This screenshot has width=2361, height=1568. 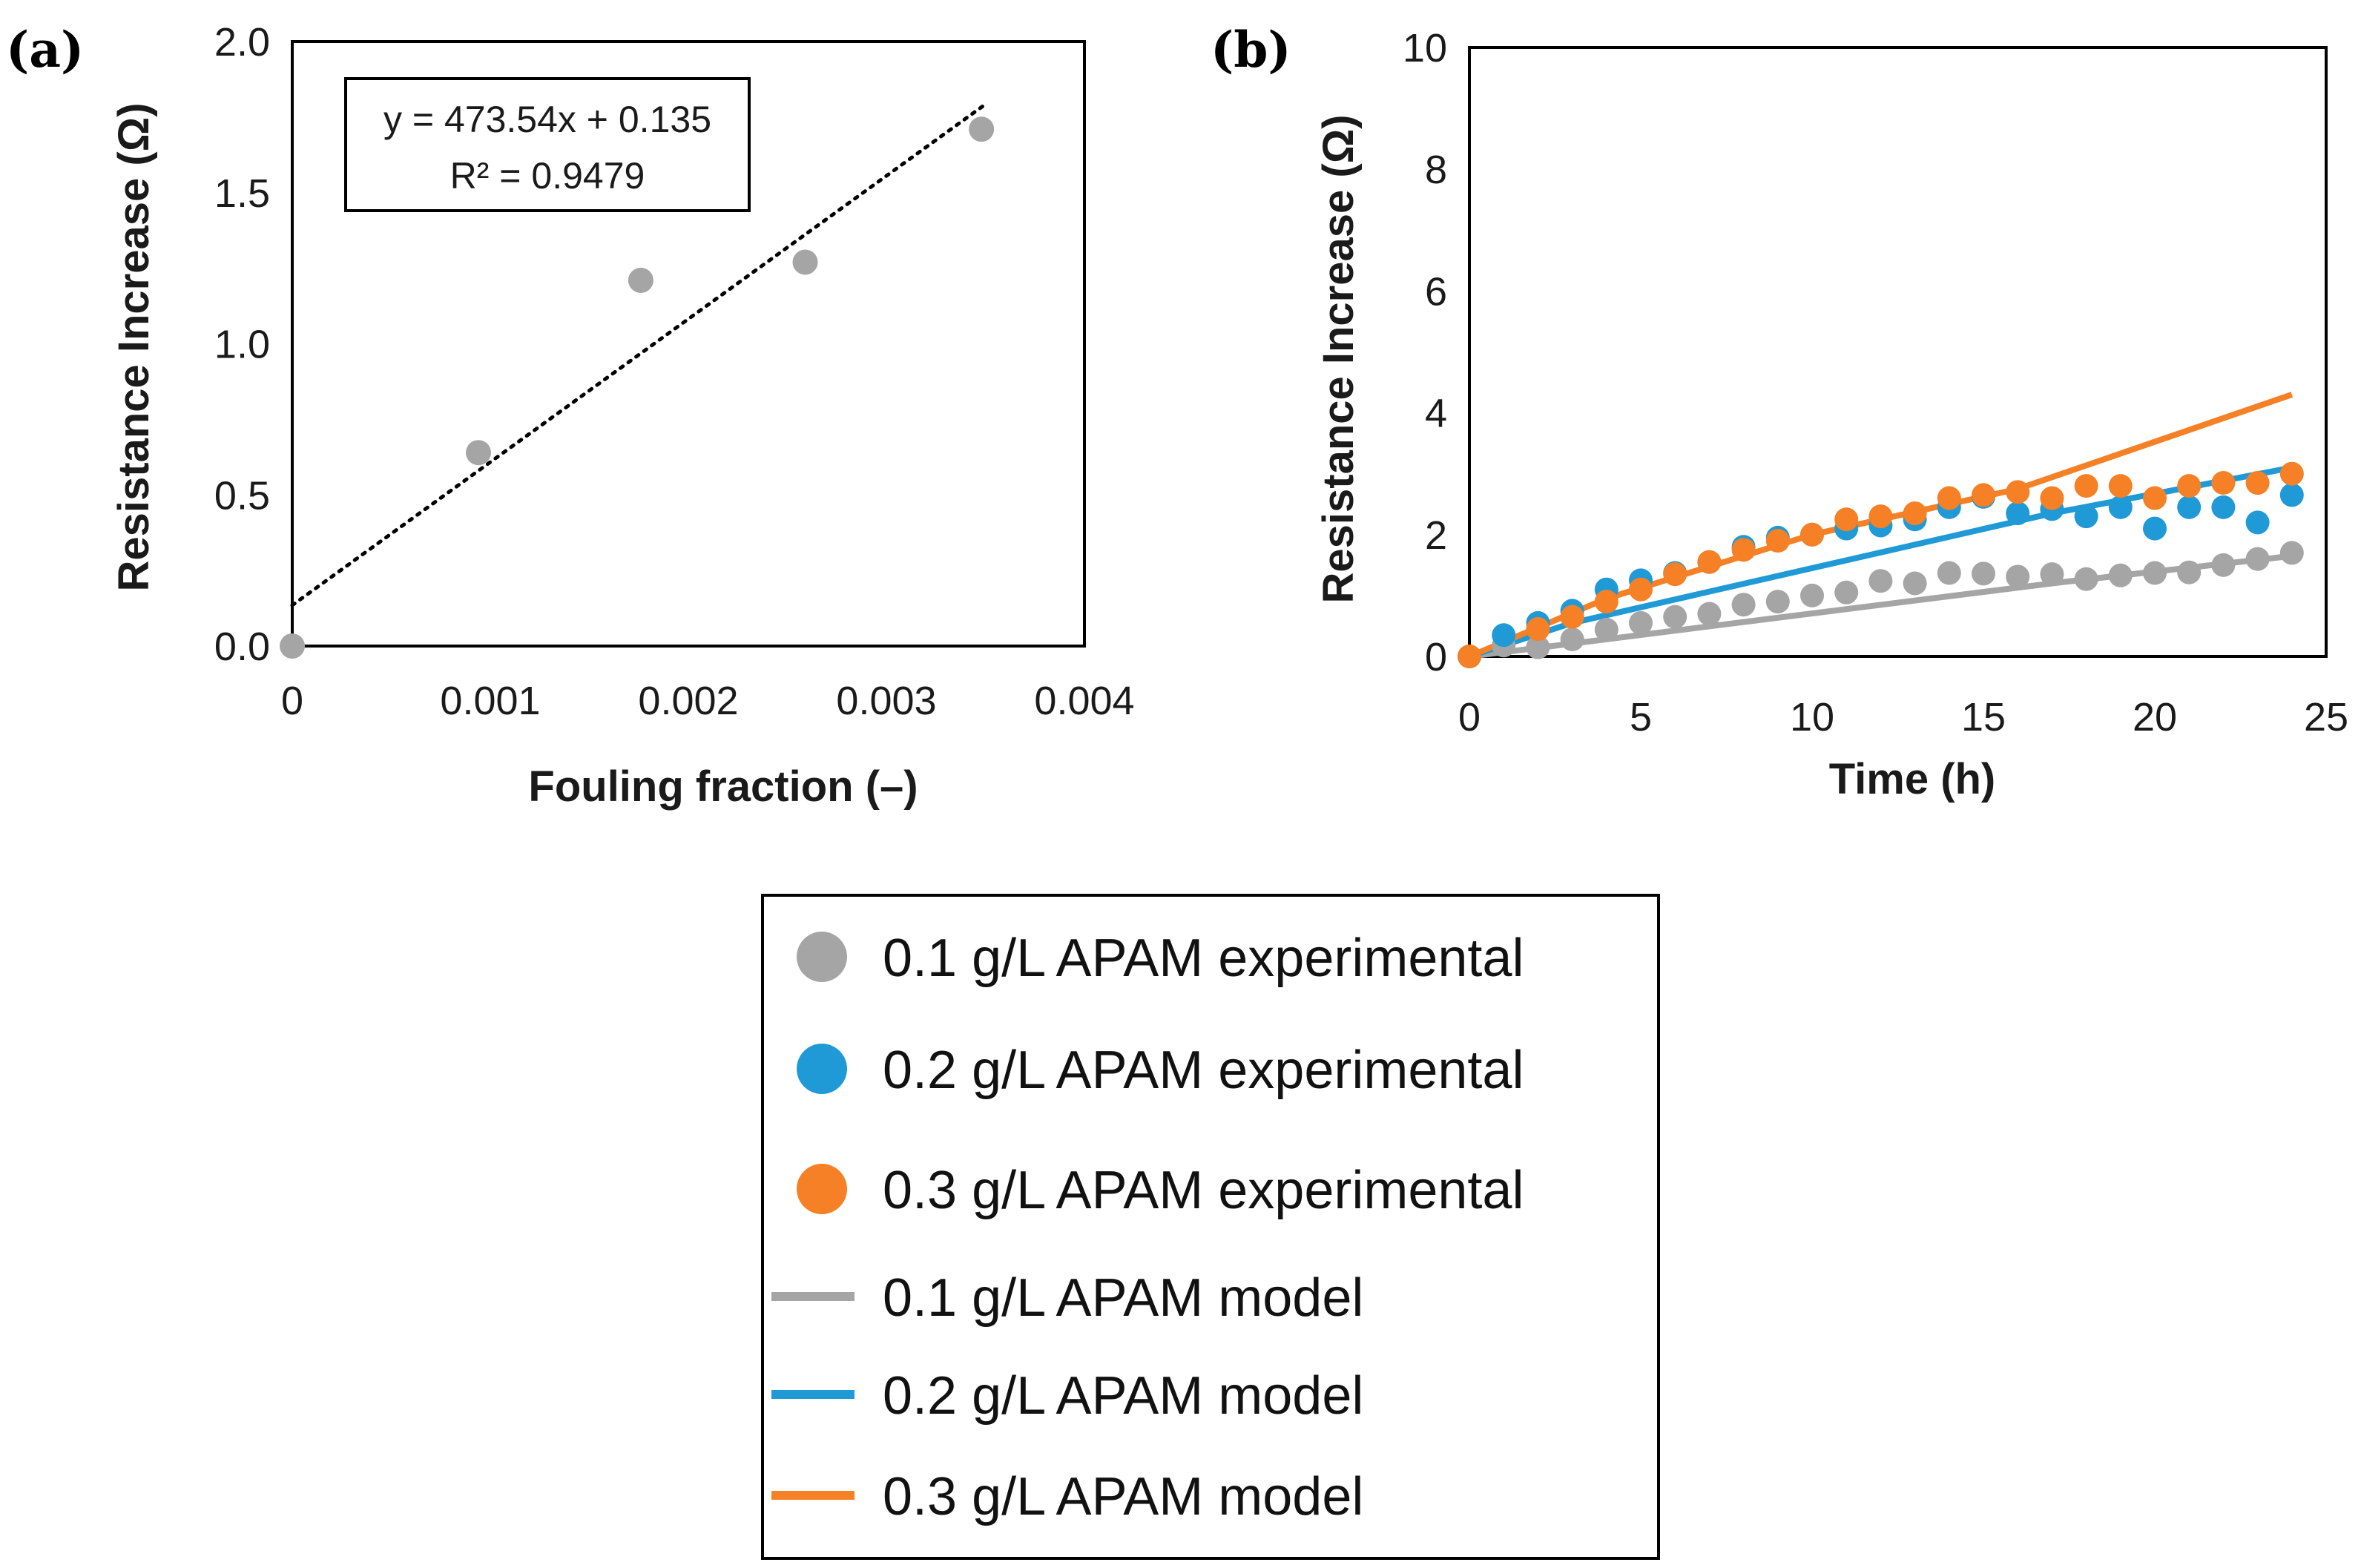 What do you see at coordinates (2155, 717) in the screenshot?
I see `x-tick-label: 20` at bounding box center [2155, 717].